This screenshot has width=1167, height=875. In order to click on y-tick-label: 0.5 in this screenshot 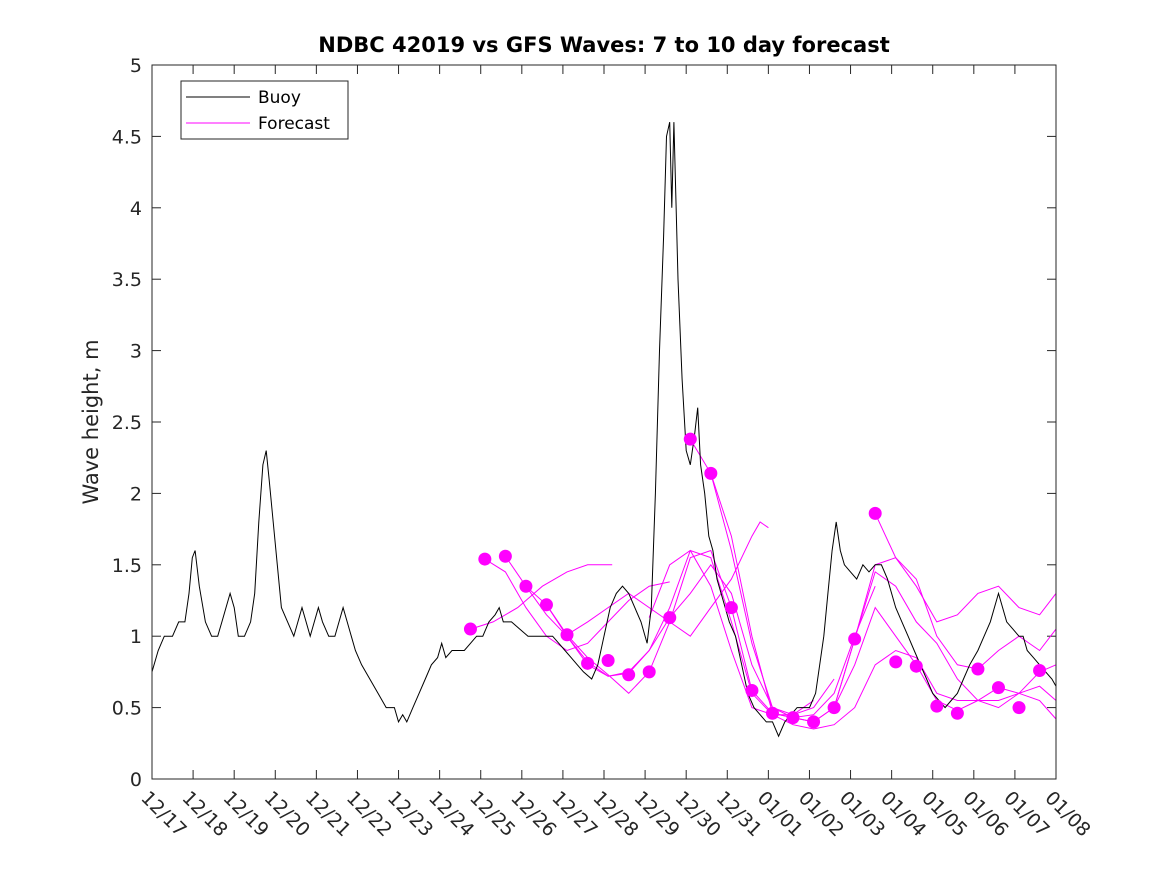, I will do `click(127, 709)`.